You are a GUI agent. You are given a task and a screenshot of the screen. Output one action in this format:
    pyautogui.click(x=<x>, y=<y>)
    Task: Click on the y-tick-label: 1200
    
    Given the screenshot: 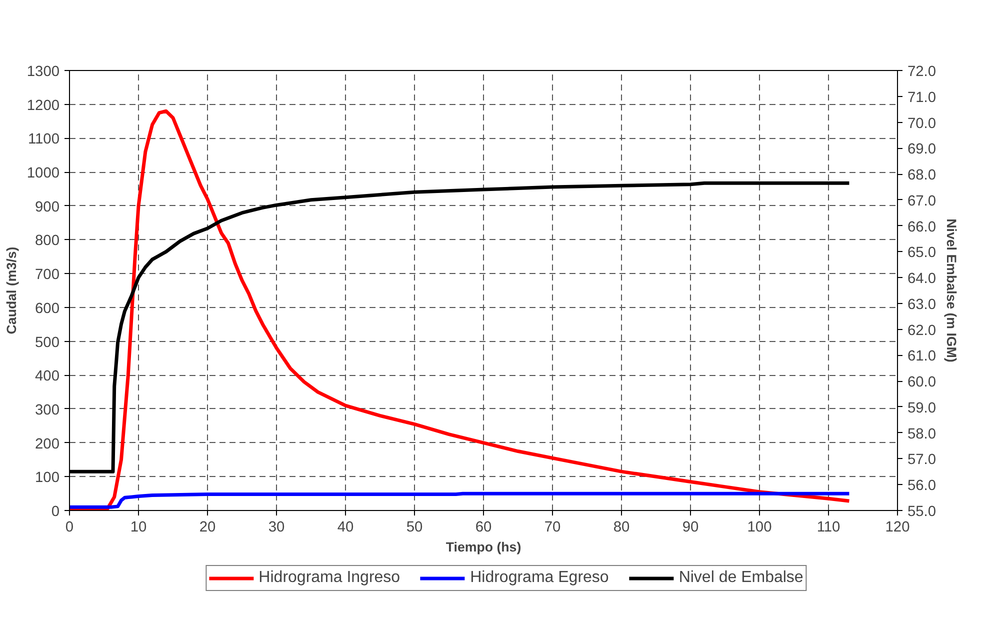 What is the action you would take?
    pyautogui.click(x=43, y=106)
    